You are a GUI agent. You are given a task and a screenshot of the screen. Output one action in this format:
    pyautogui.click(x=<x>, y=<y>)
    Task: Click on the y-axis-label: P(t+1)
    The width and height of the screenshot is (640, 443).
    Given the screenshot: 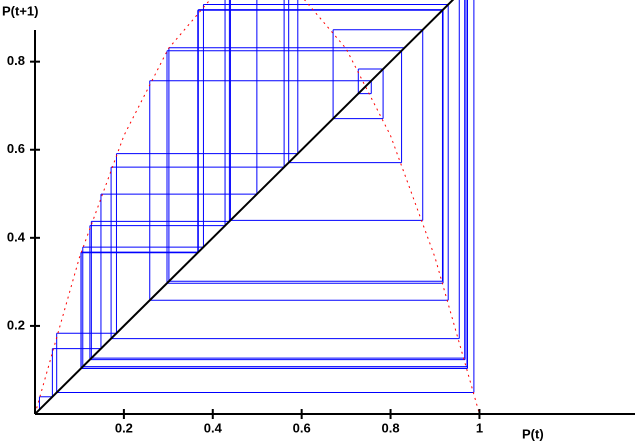 What is the action you would take?
    pyautogui.click(x=20, y=10)
    